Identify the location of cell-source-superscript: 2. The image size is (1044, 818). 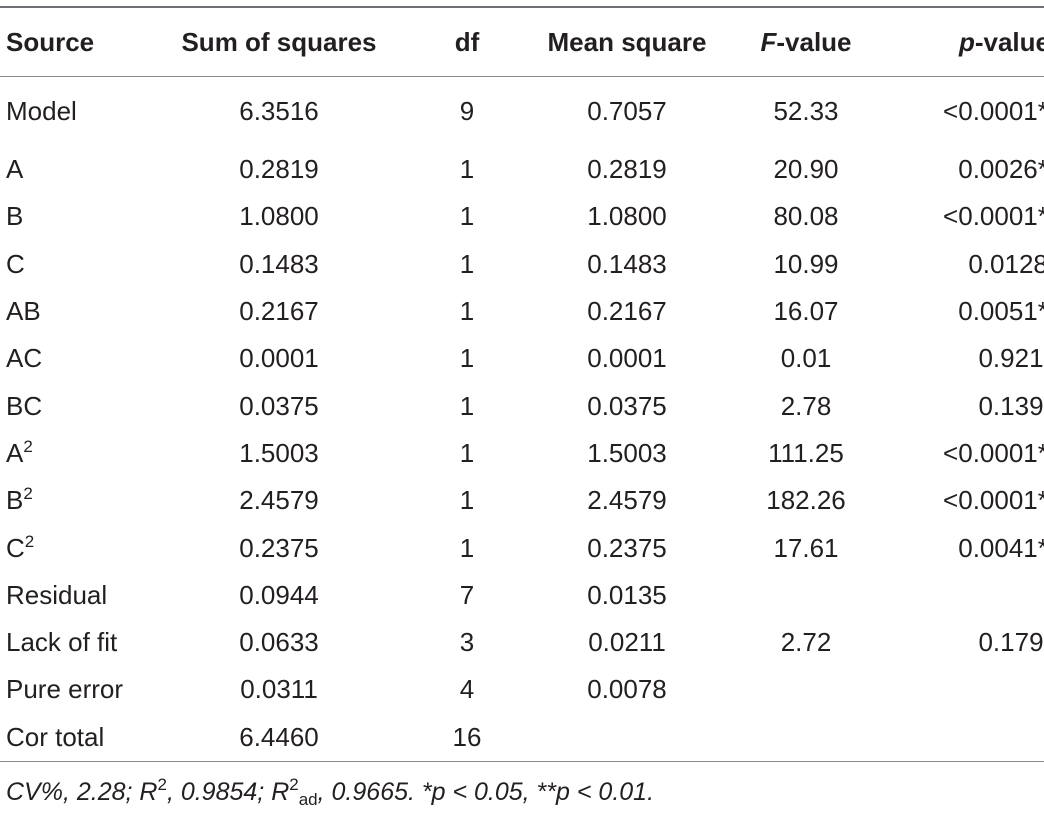
(28, 446).